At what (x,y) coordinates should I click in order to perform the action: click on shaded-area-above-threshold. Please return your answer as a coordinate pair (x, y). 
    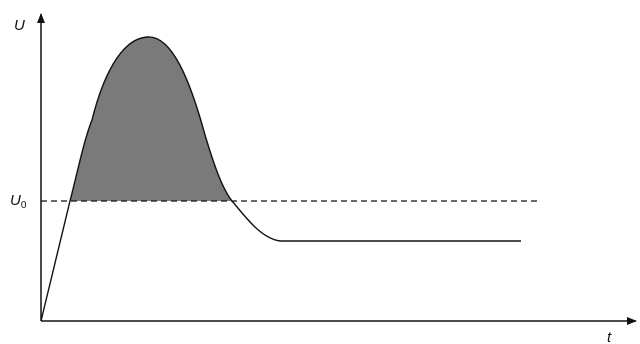
    Looking at the image, I should click on (151, 118).